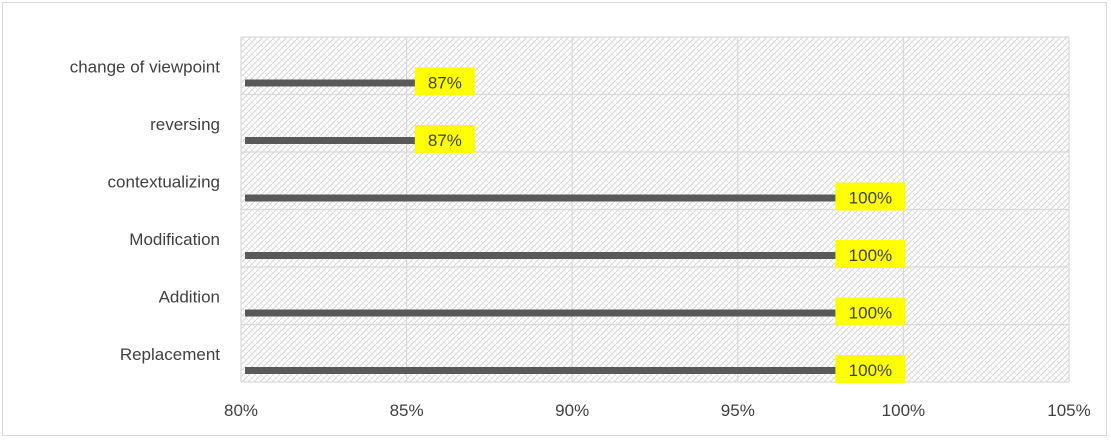 The height and width of the screenshot is (440, 1111). Describe the element at coordinates (657, 410) in the screenshot. I see `x-tick-labels: 80% 85% 90% 95% 100% 105%` at that location.